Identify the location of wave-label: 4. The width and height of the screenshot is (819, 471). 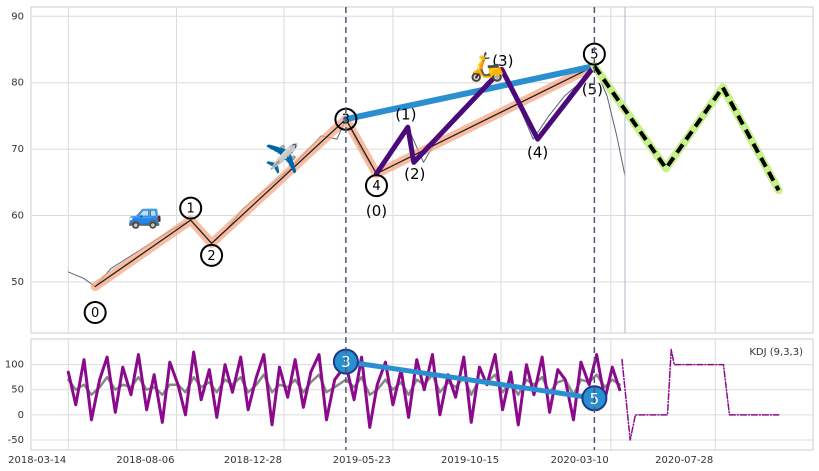
(376, 186).